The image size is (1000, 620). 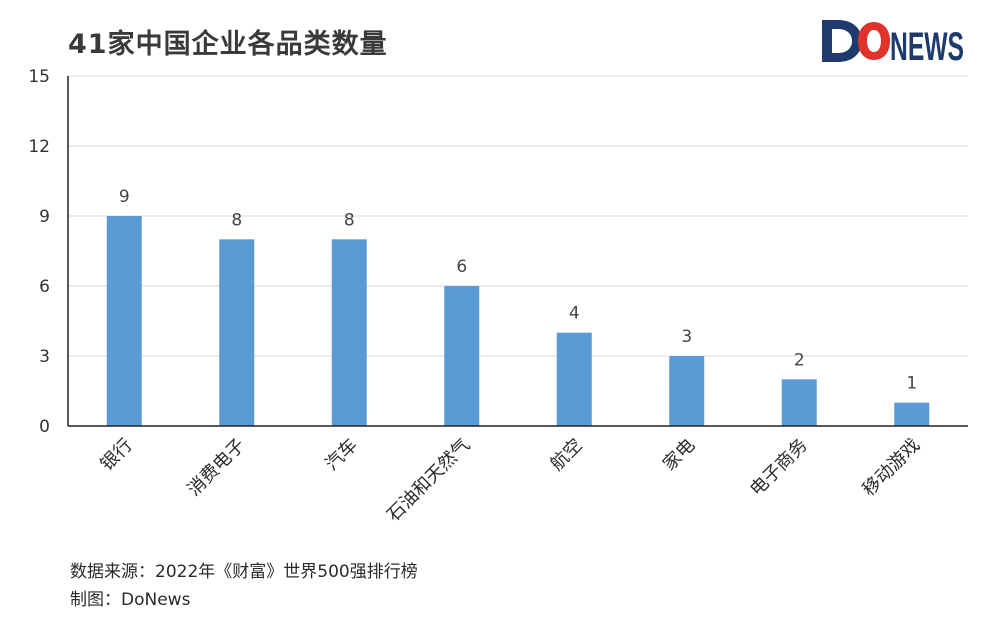 What do you see at coordinates (44, 287) in the screenshot?
I see `y-tick-label: 6` at bounding box center [44, 287].